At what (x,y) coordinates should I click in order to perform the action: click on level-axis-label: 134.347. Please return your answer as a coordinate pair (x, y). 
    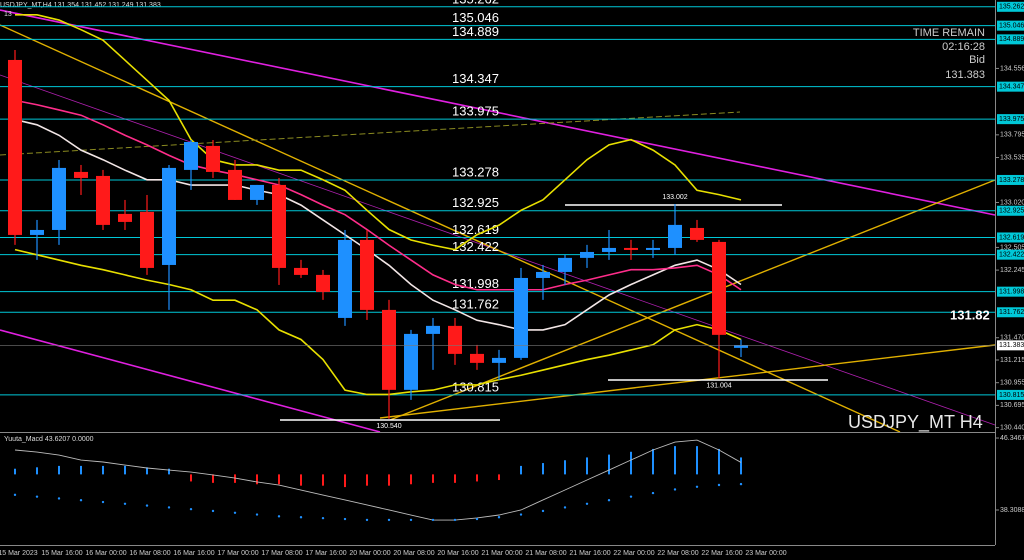
    Looking at the image, I should click on (1011, 87).